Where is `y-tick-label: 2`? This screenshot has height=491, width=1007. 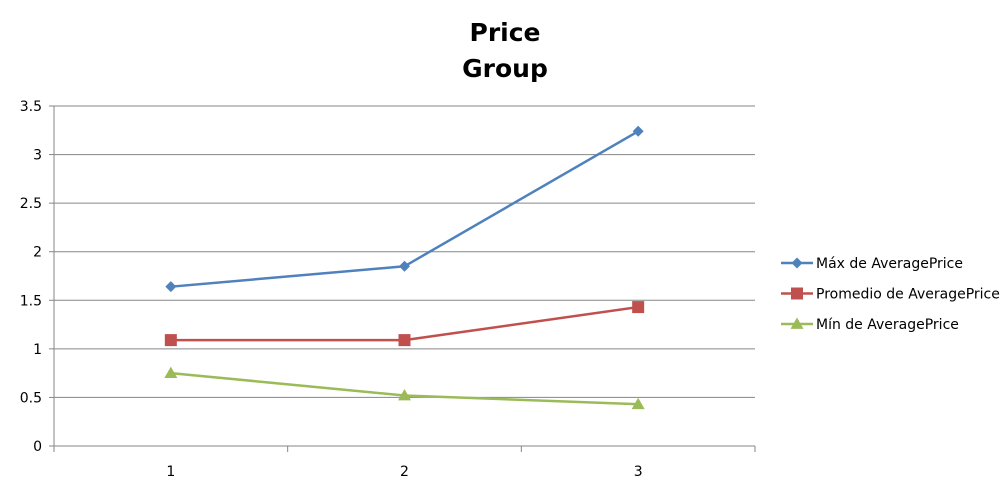 y-tick-label: 2 is located at coordinates (37, 253).